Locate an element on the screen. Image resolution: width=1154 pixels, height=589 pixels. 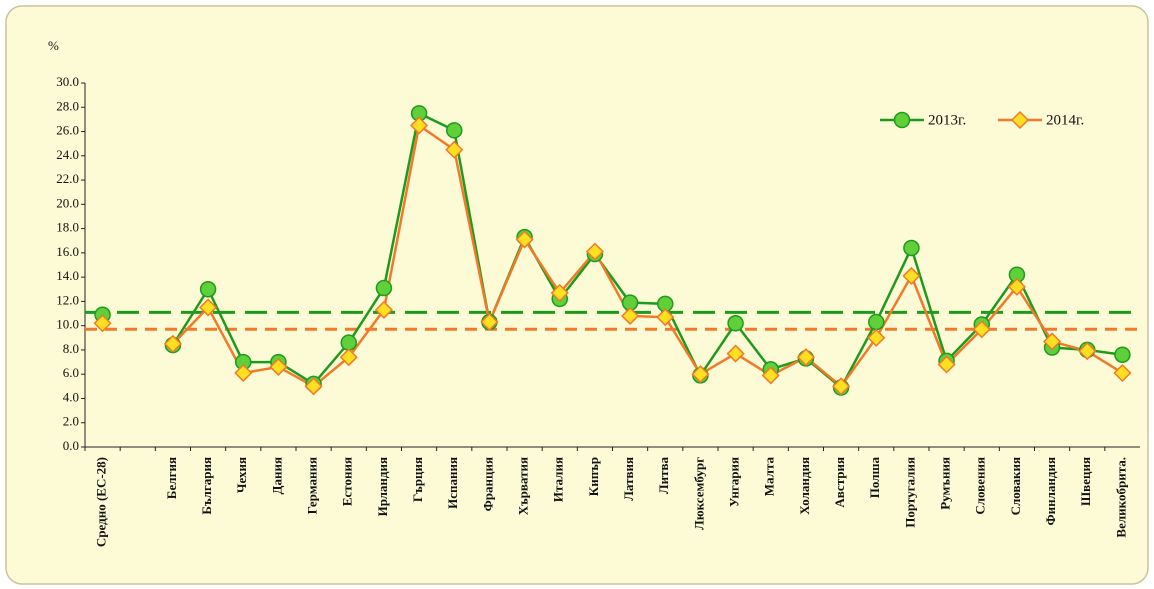
x-tick-label: Чехия is located at coordinates (241, 475).